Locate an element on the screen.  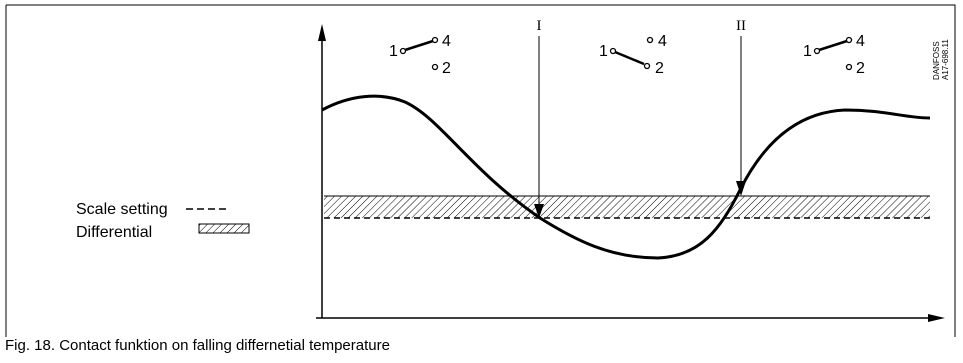
marker-label-ii: II is located at coordinates (741, 26).